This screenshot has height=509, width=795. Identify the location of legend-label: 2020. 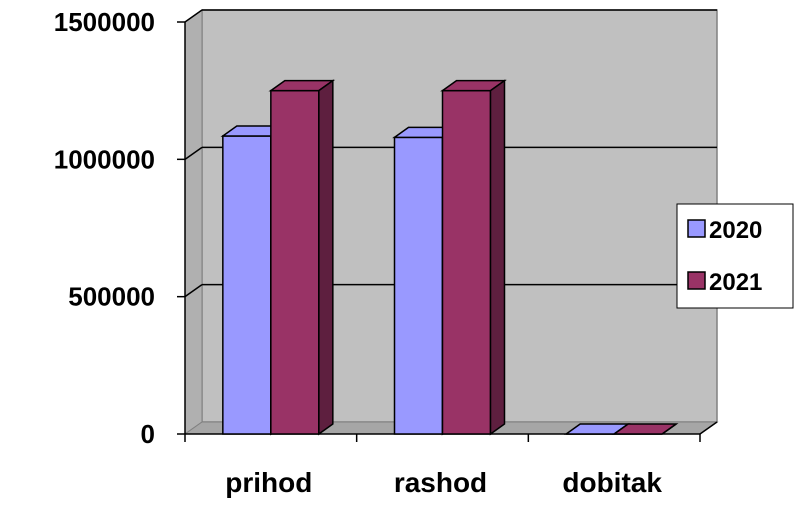
(735, 230).